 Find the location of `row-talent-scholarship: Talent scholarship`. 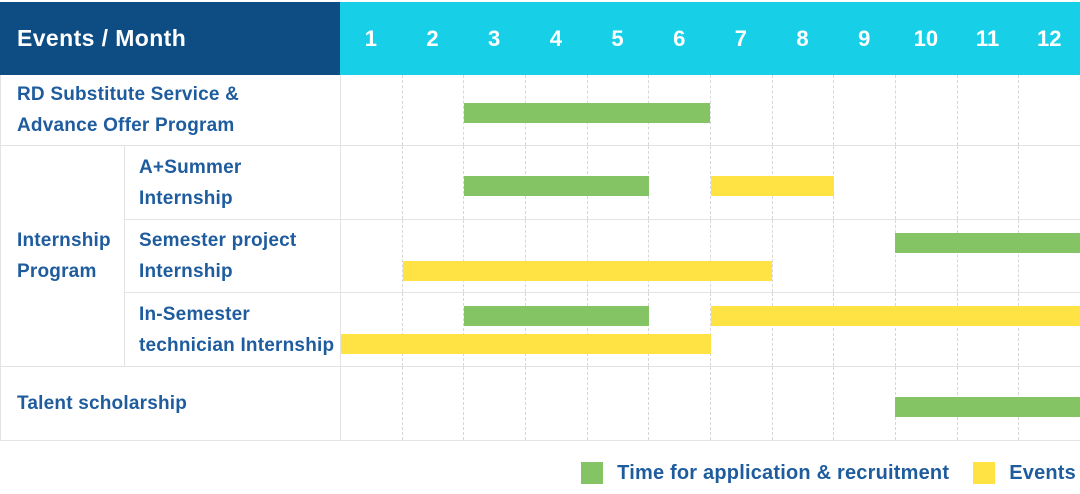

row-talent-scholarship: Talent scholarship is located at coordinates (540, 404).